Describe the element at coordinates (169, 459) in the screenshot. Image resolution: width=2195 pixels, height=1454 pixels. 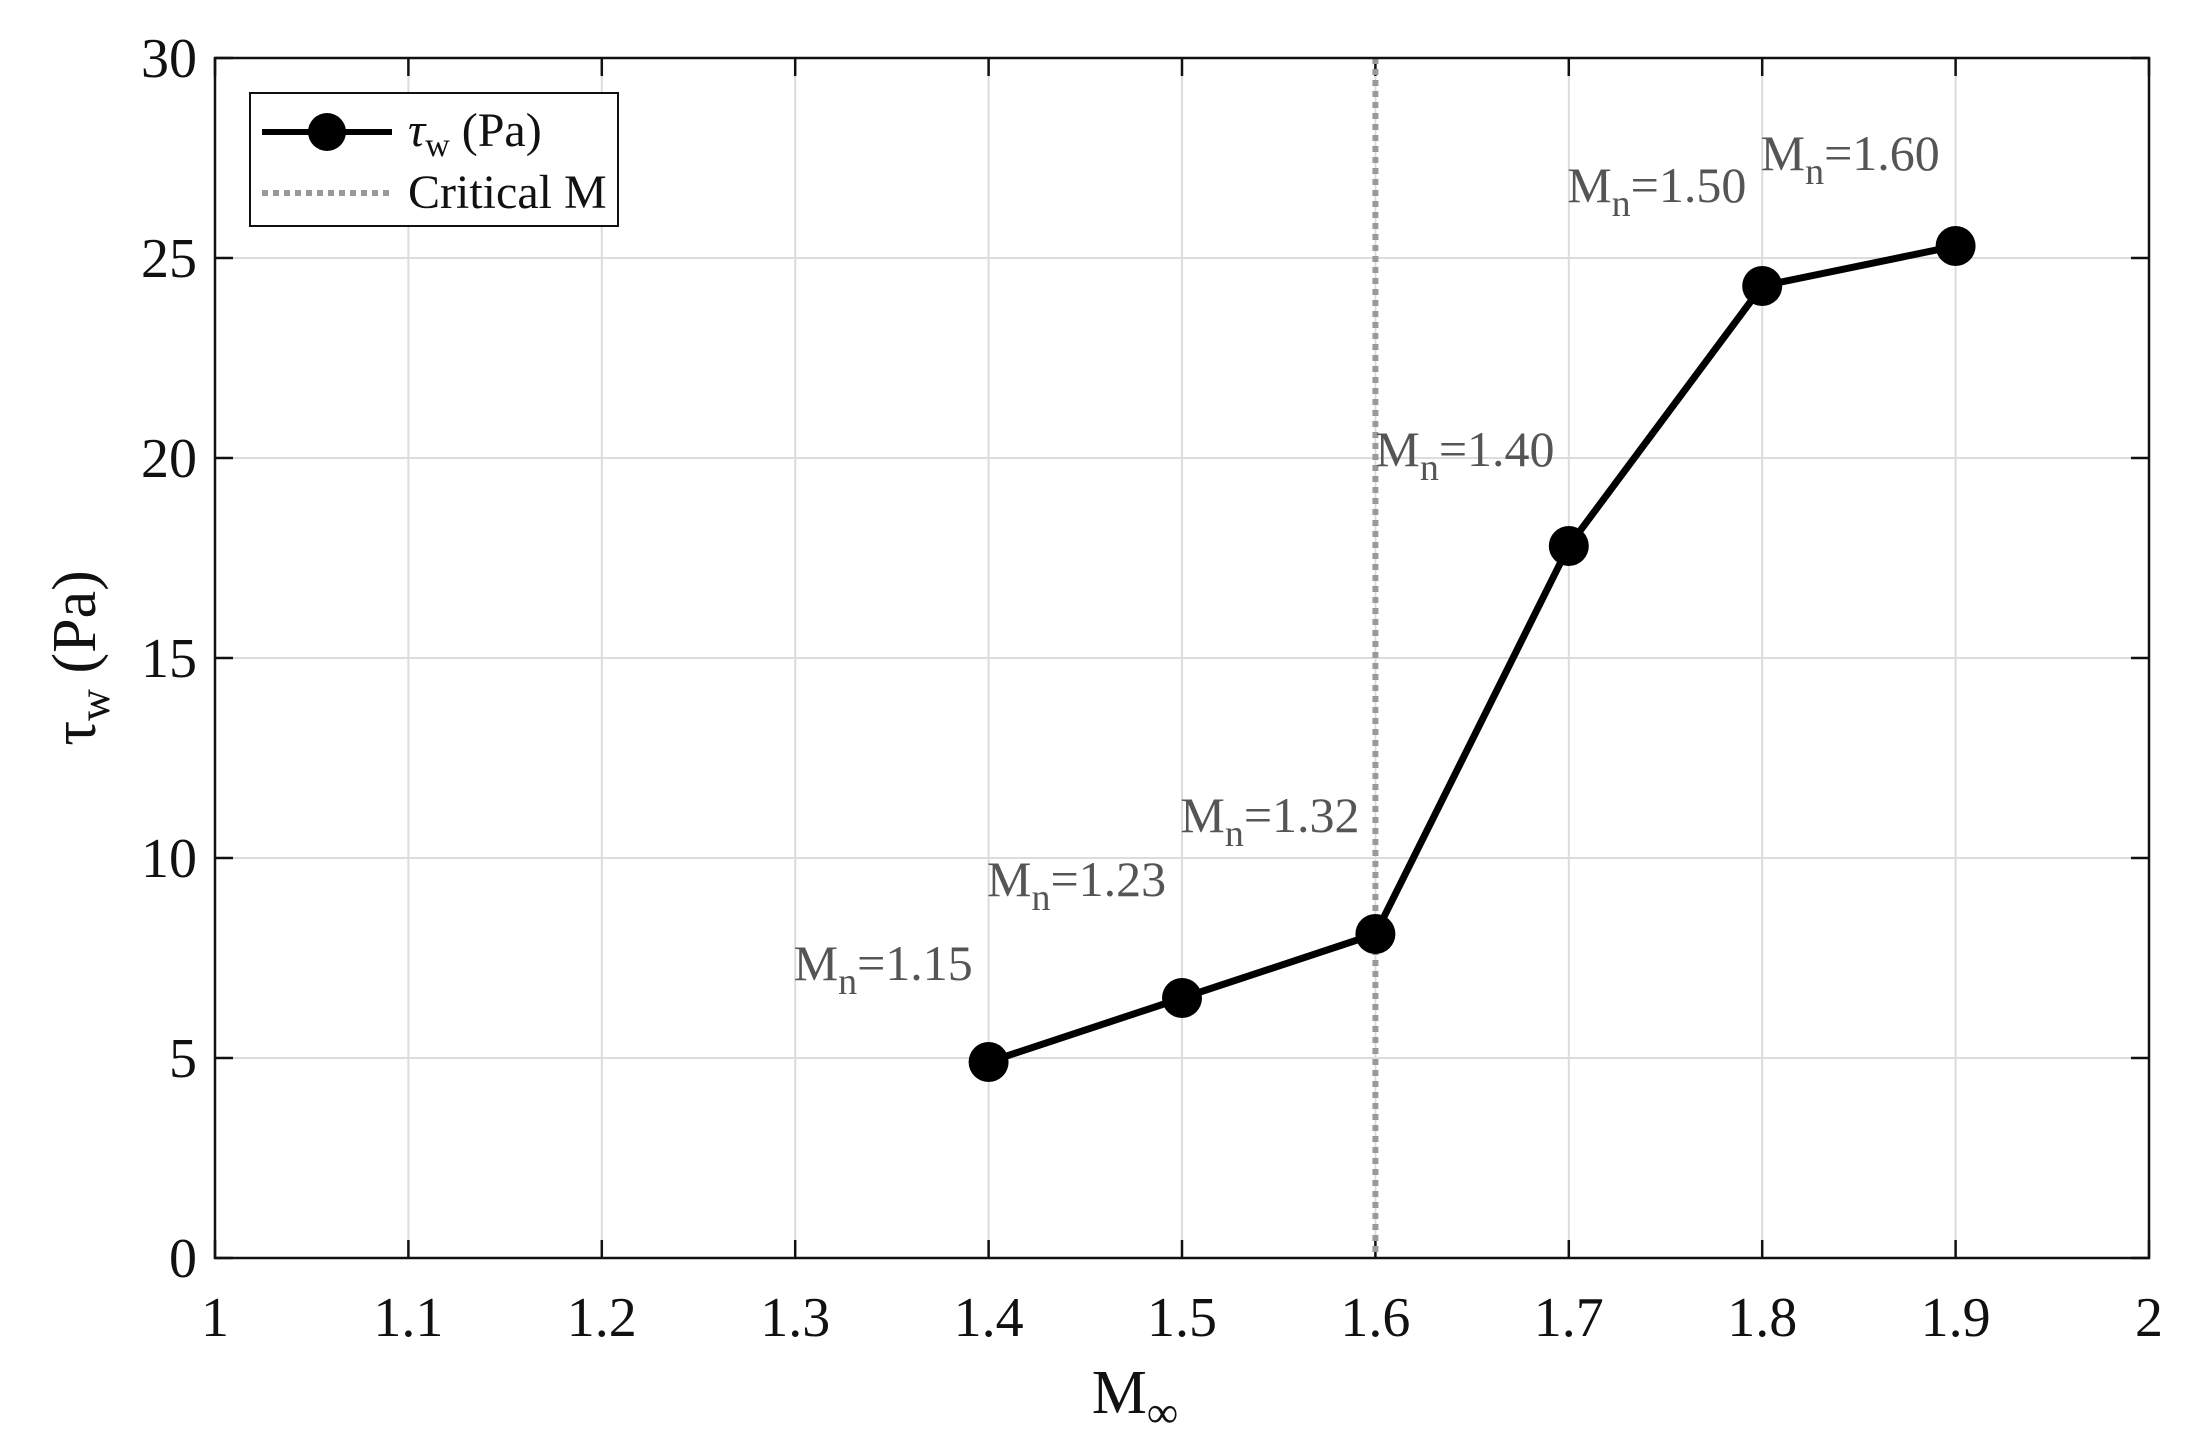
I see `y-tick-label: 20` at that location.